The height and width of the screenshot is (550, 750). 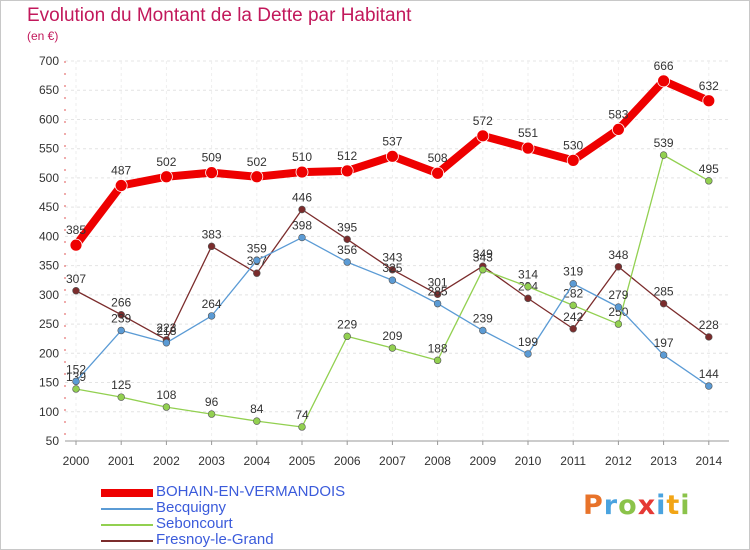 What do you see at coordinates (127, 493) in the screenshot?
I see `legend-swatch-bohain-en-vermandois` at bounding box center [127, 493].